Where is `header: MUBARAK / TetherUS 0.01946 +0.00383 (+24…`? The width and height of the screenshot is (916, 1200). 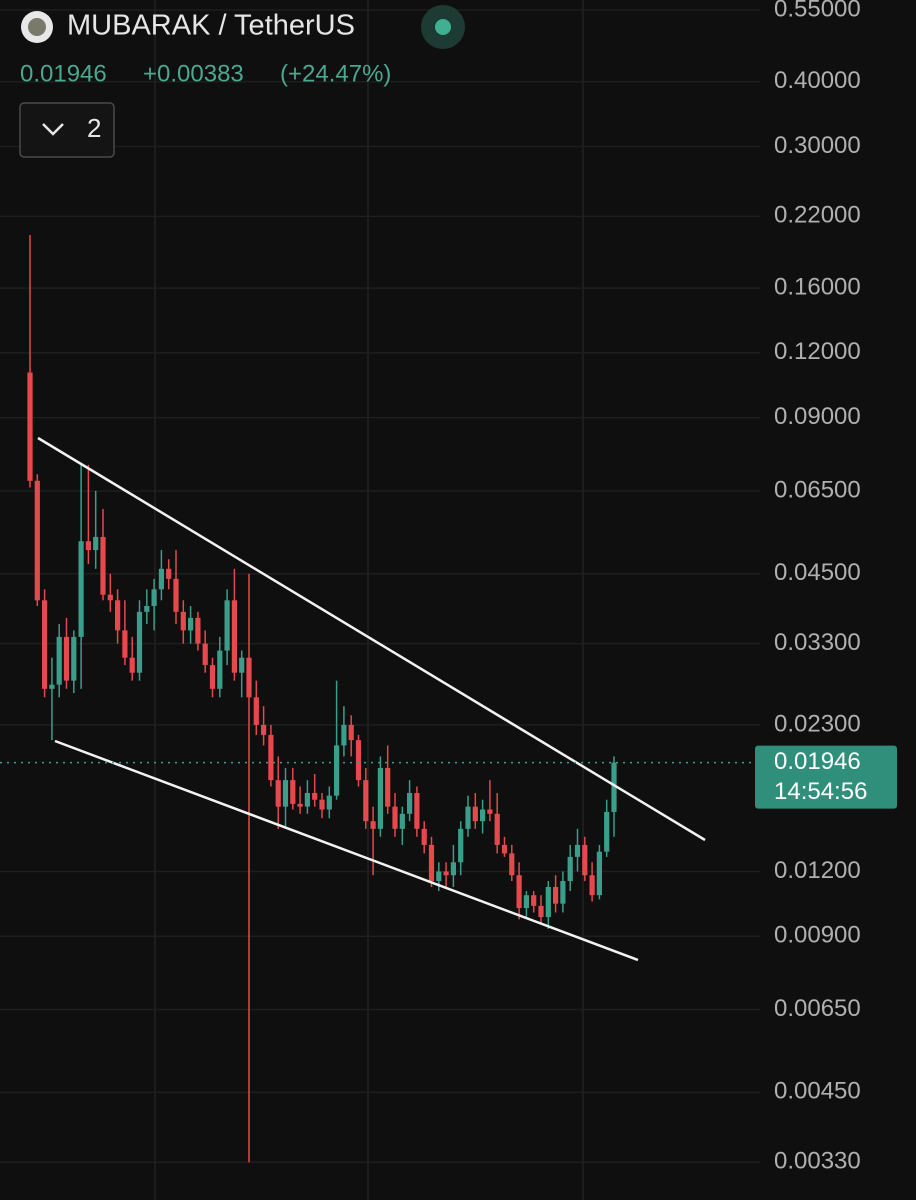 header: MUBARAK / TetherUS 0.01946 +0.00383 (+24… is located at coordinates (242, 81).